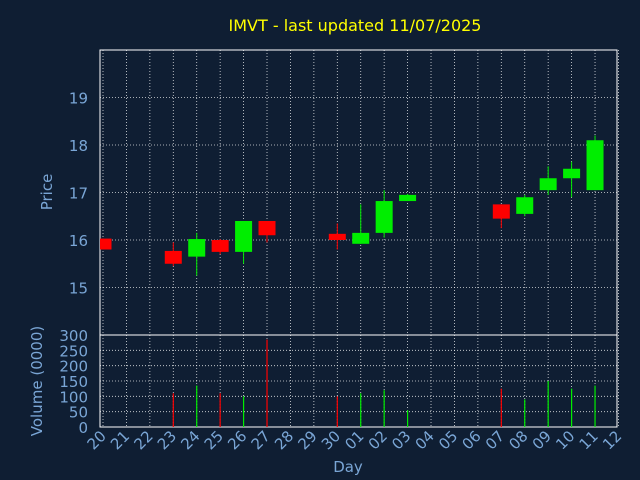 Image resolution: width=640 pixels, height=480 pixels. Describe the element at coordinates (78, 194) in the screenshot. I see `price-tick-label: 17` at that location.